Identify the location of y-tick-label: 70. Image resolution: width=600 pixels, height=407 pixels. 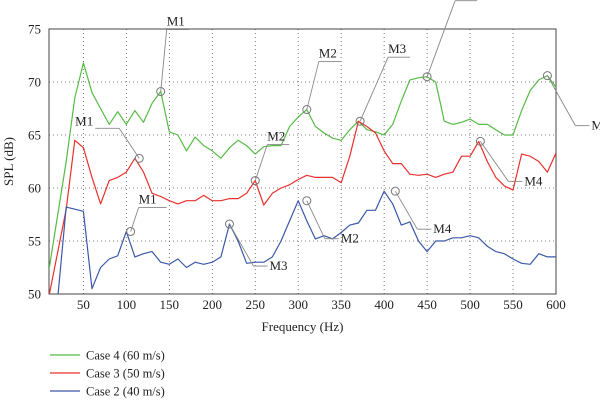
(34, 82).